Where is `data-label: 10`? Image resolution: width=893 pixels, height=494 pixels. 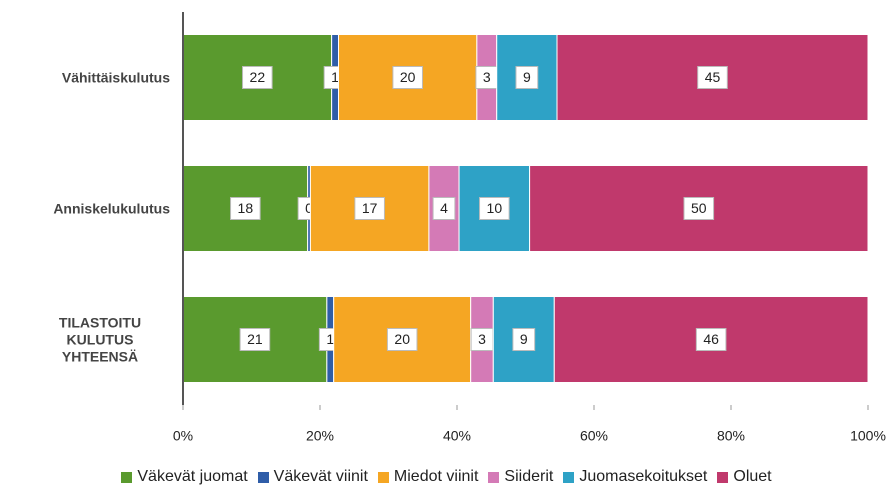
data-label: 10 is located at coordinates (494, 208).